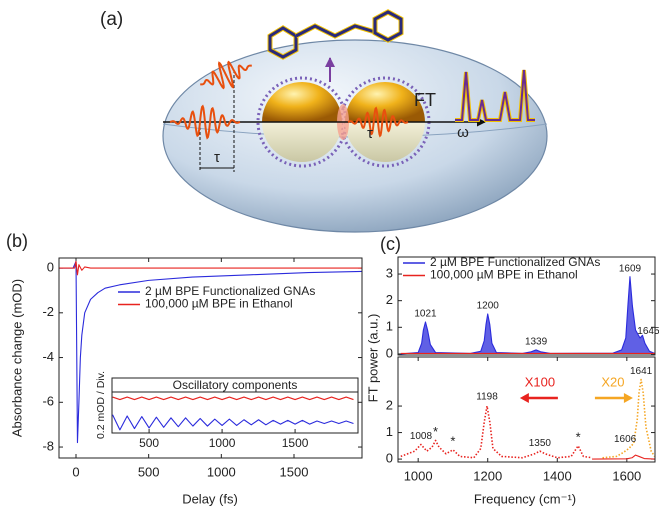 The image size is (659, 513). What do you see at coordinates (17, 241) in the screenshot?
I see `panel-label: (b)` at bounding box center [17, 241].